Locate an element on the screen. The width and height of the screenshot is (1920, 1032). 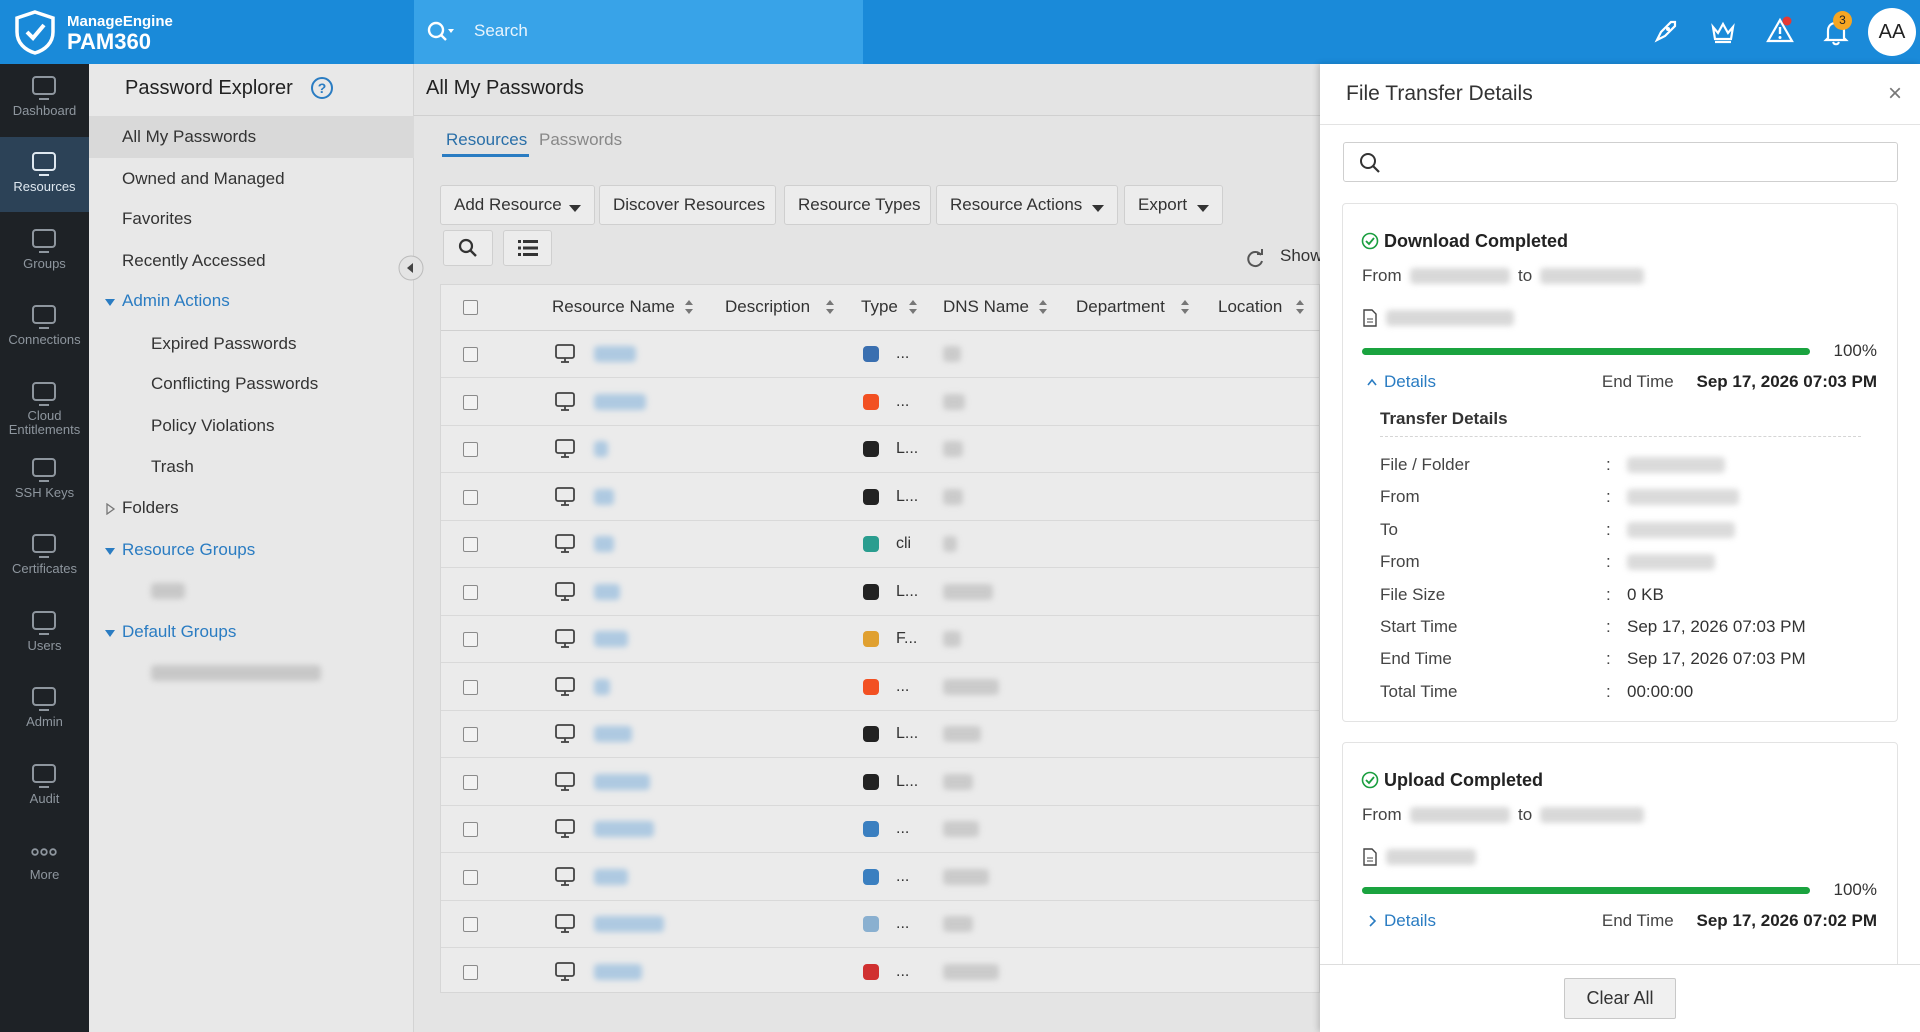
row-divider is located at coordinates (880, 520).